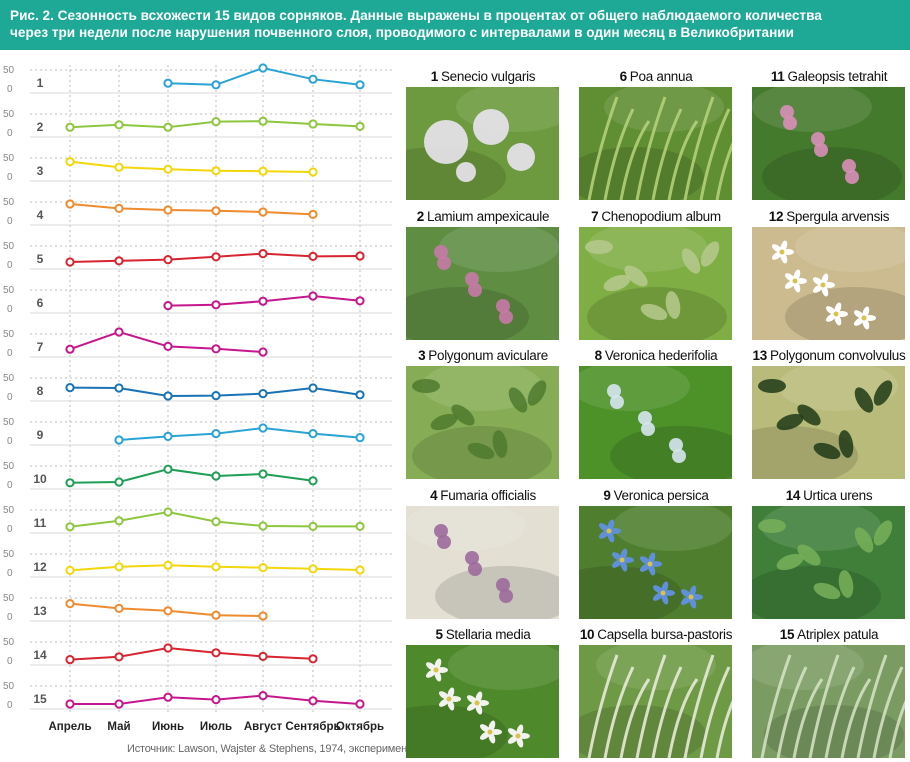 The image size is (910, 762). What do you see at coordinates (9, 598) in the screenshot?
I see `y-tick-50: 50` at bounding box center [9, 598].